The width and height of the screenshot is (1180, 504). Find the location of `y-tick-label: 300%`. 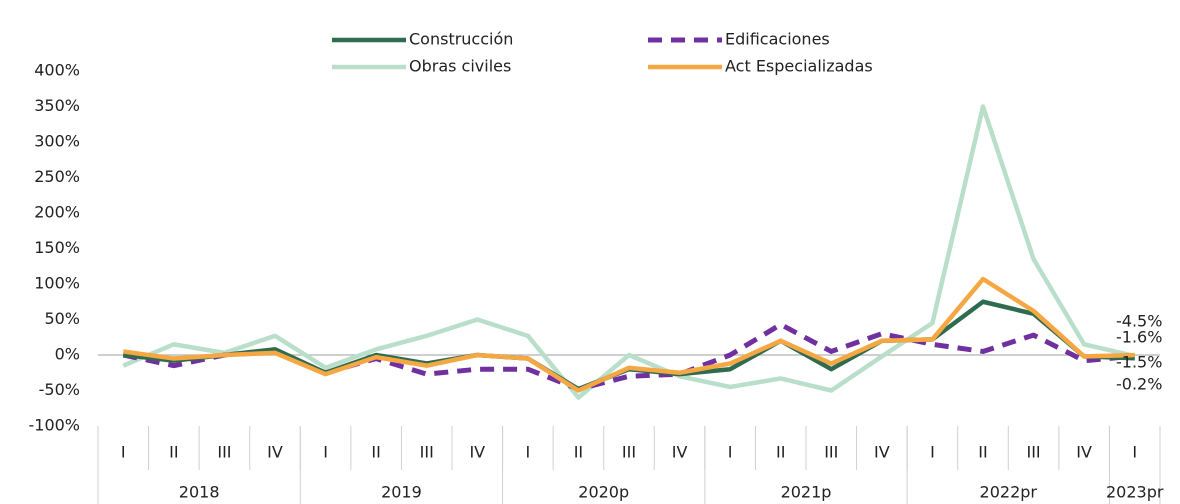

y-tick-label: 300% is located at coordinates (57, 141).